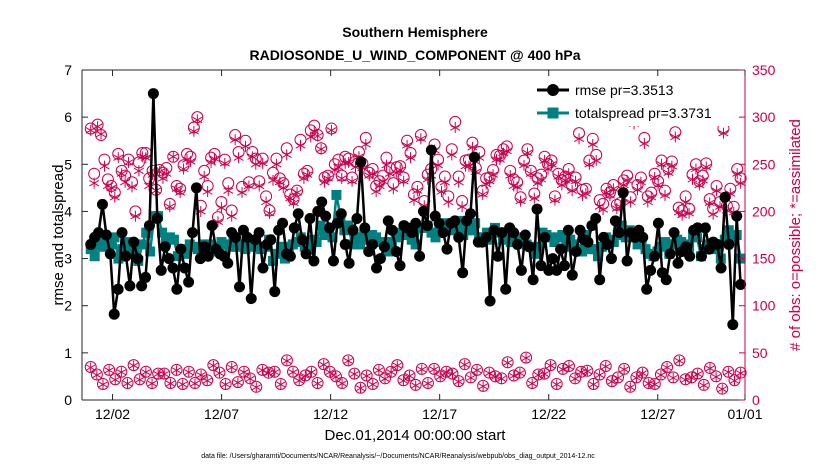  Describe the element at coordinates (624, 90) in the screenshot. I see `legend-rmse-label: rmse pr=3.3513` at that location.